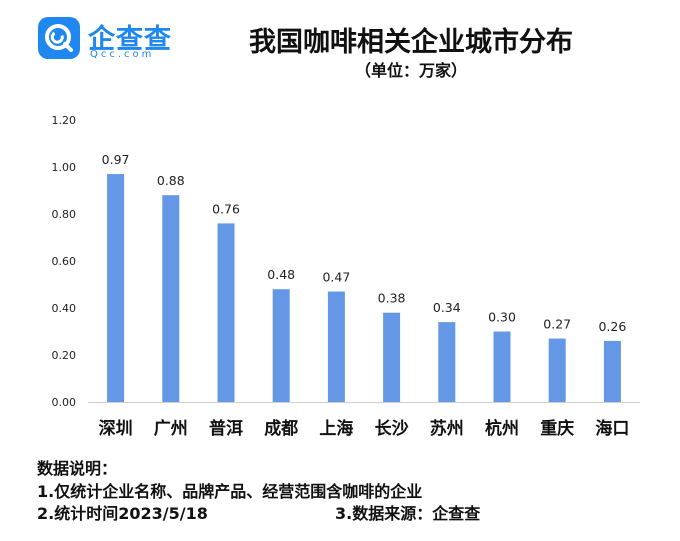  What do you see at coordinates (171, 428) in the screenshot?
I see `category-label: 广州` at bounding box center [171, 428].